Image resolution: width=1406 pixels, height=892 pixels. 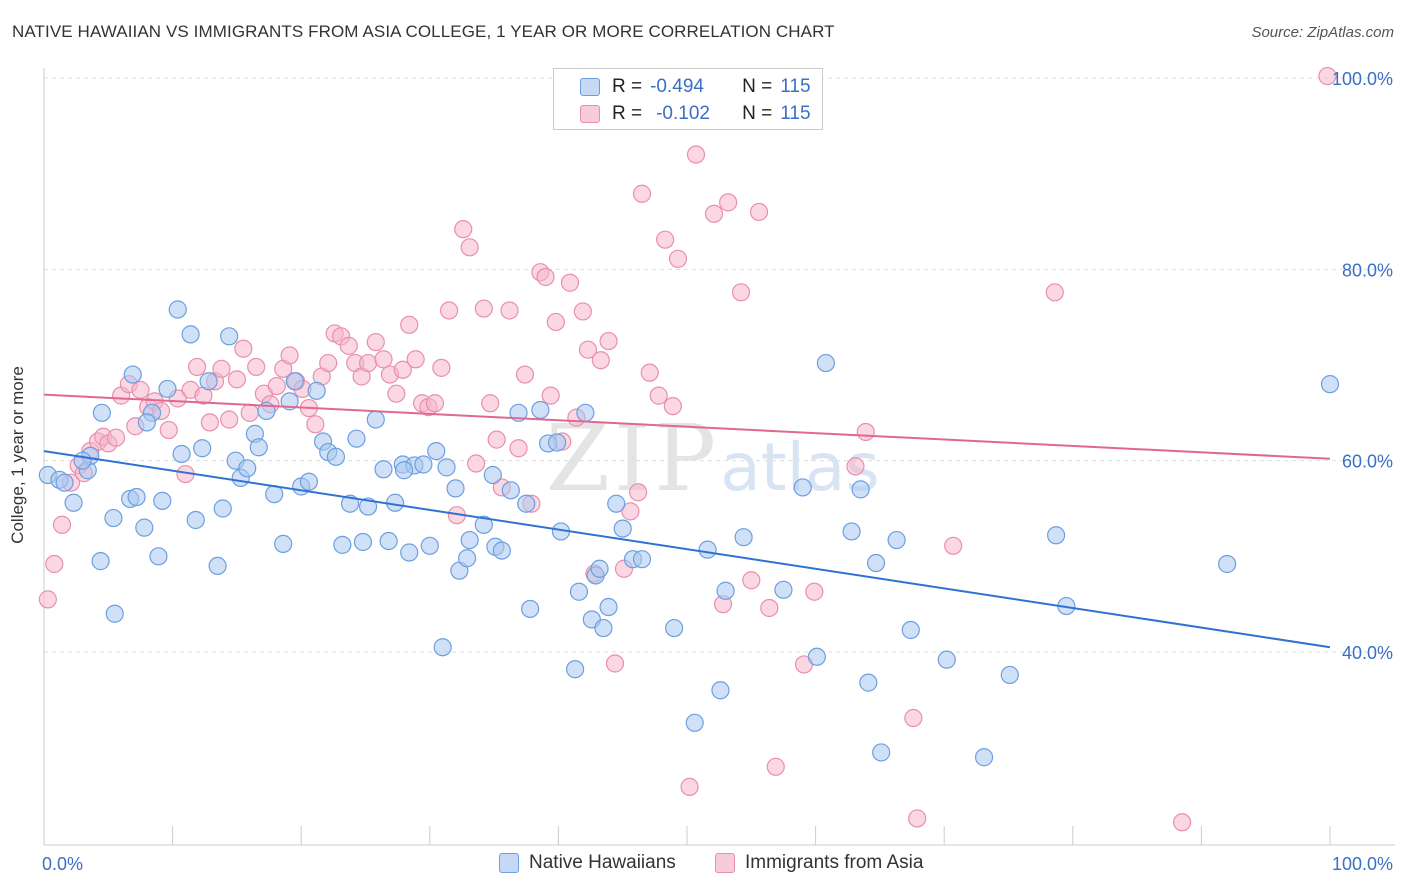 What do you see at coordinates (1362, 864) in the screenshot?
I see `x-tick-label: 100.0%` at bounding box center [1362, 864].